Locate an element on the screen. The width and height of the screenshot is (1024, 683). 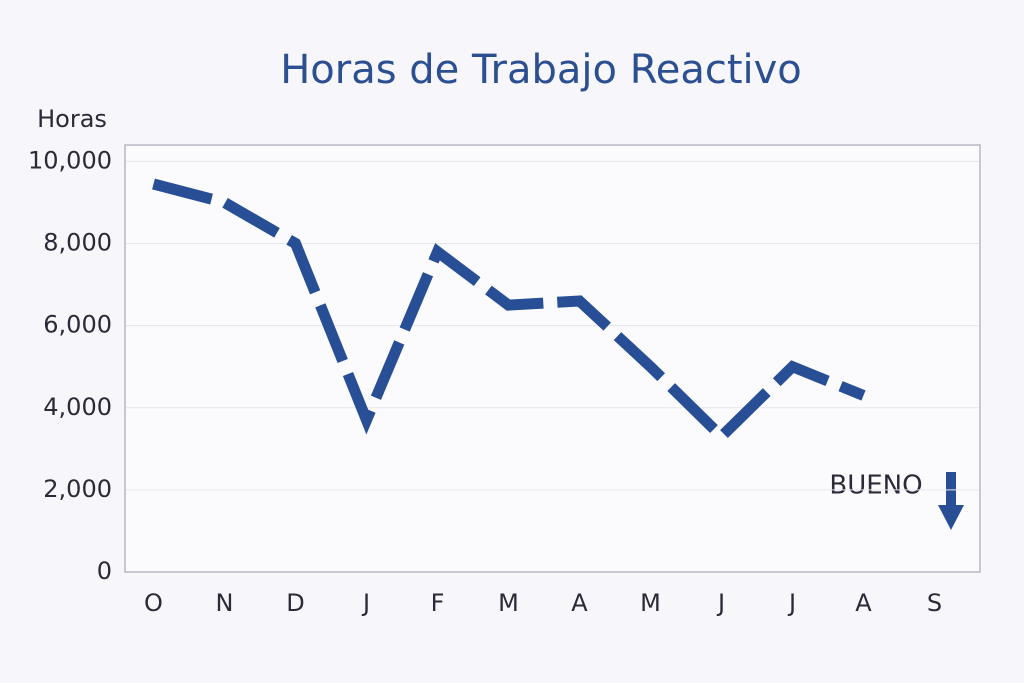
y-tick-label: 4,000 is located at coordinates (77, 407).